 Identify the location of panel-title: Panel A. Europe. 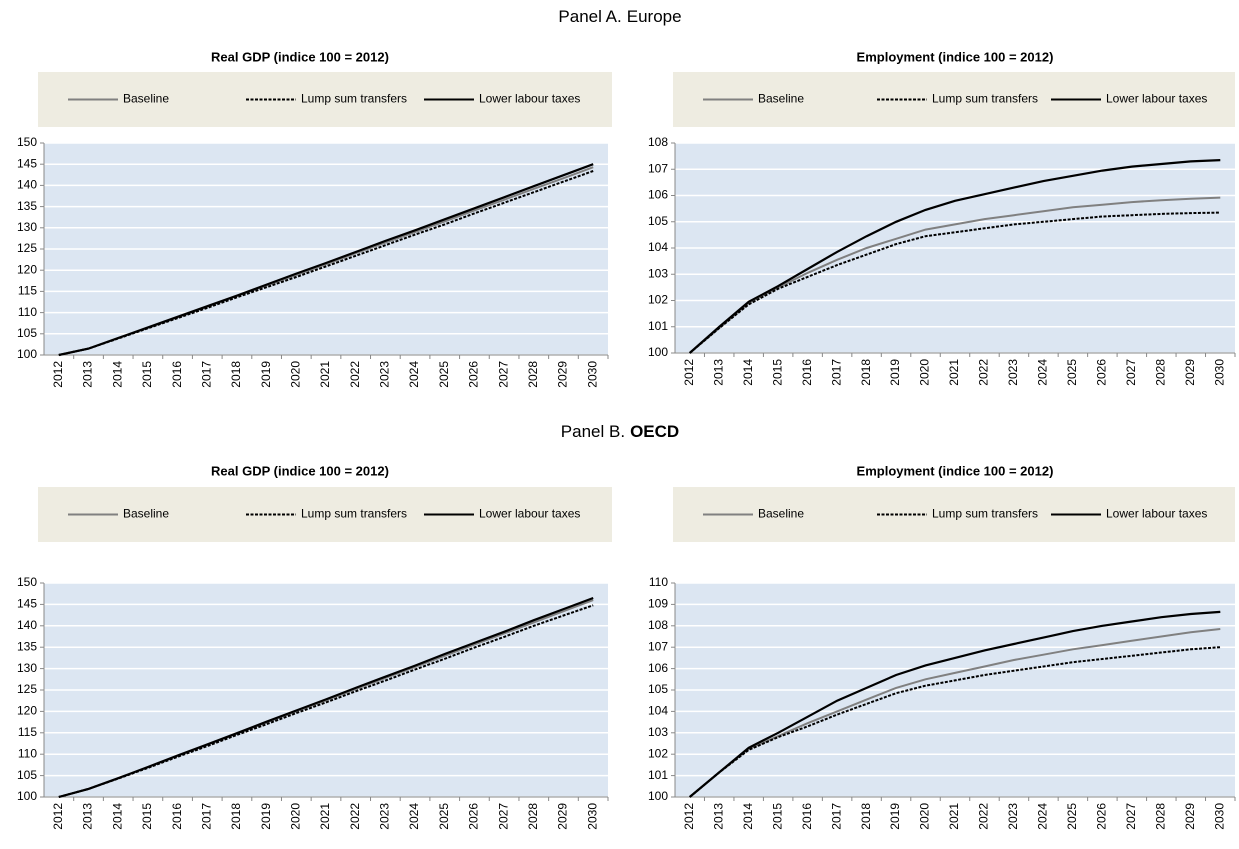
(619, 16).